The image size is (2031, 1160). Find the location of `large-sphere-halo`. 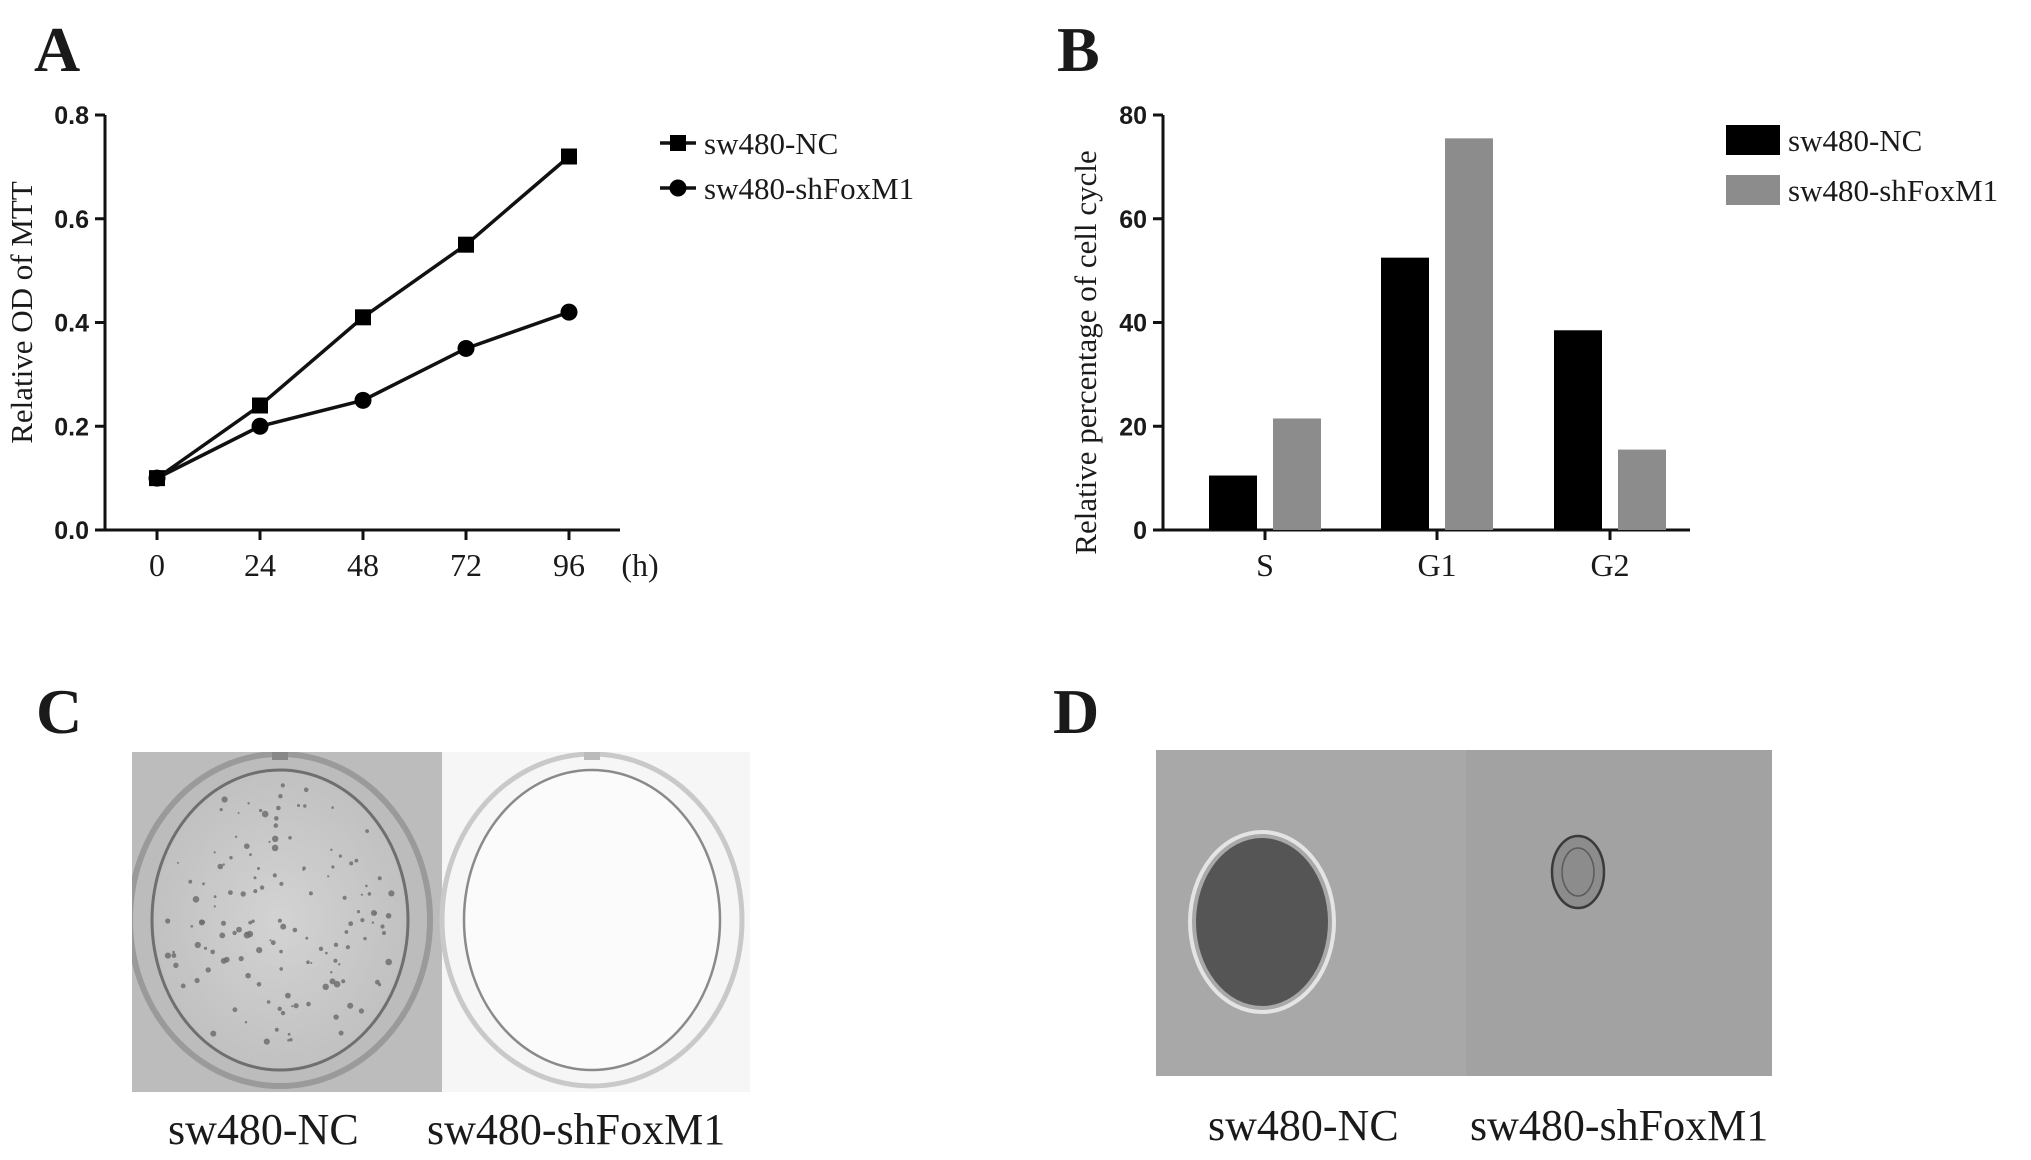

large-sphere-halo is located at coordinates (1262, 922).